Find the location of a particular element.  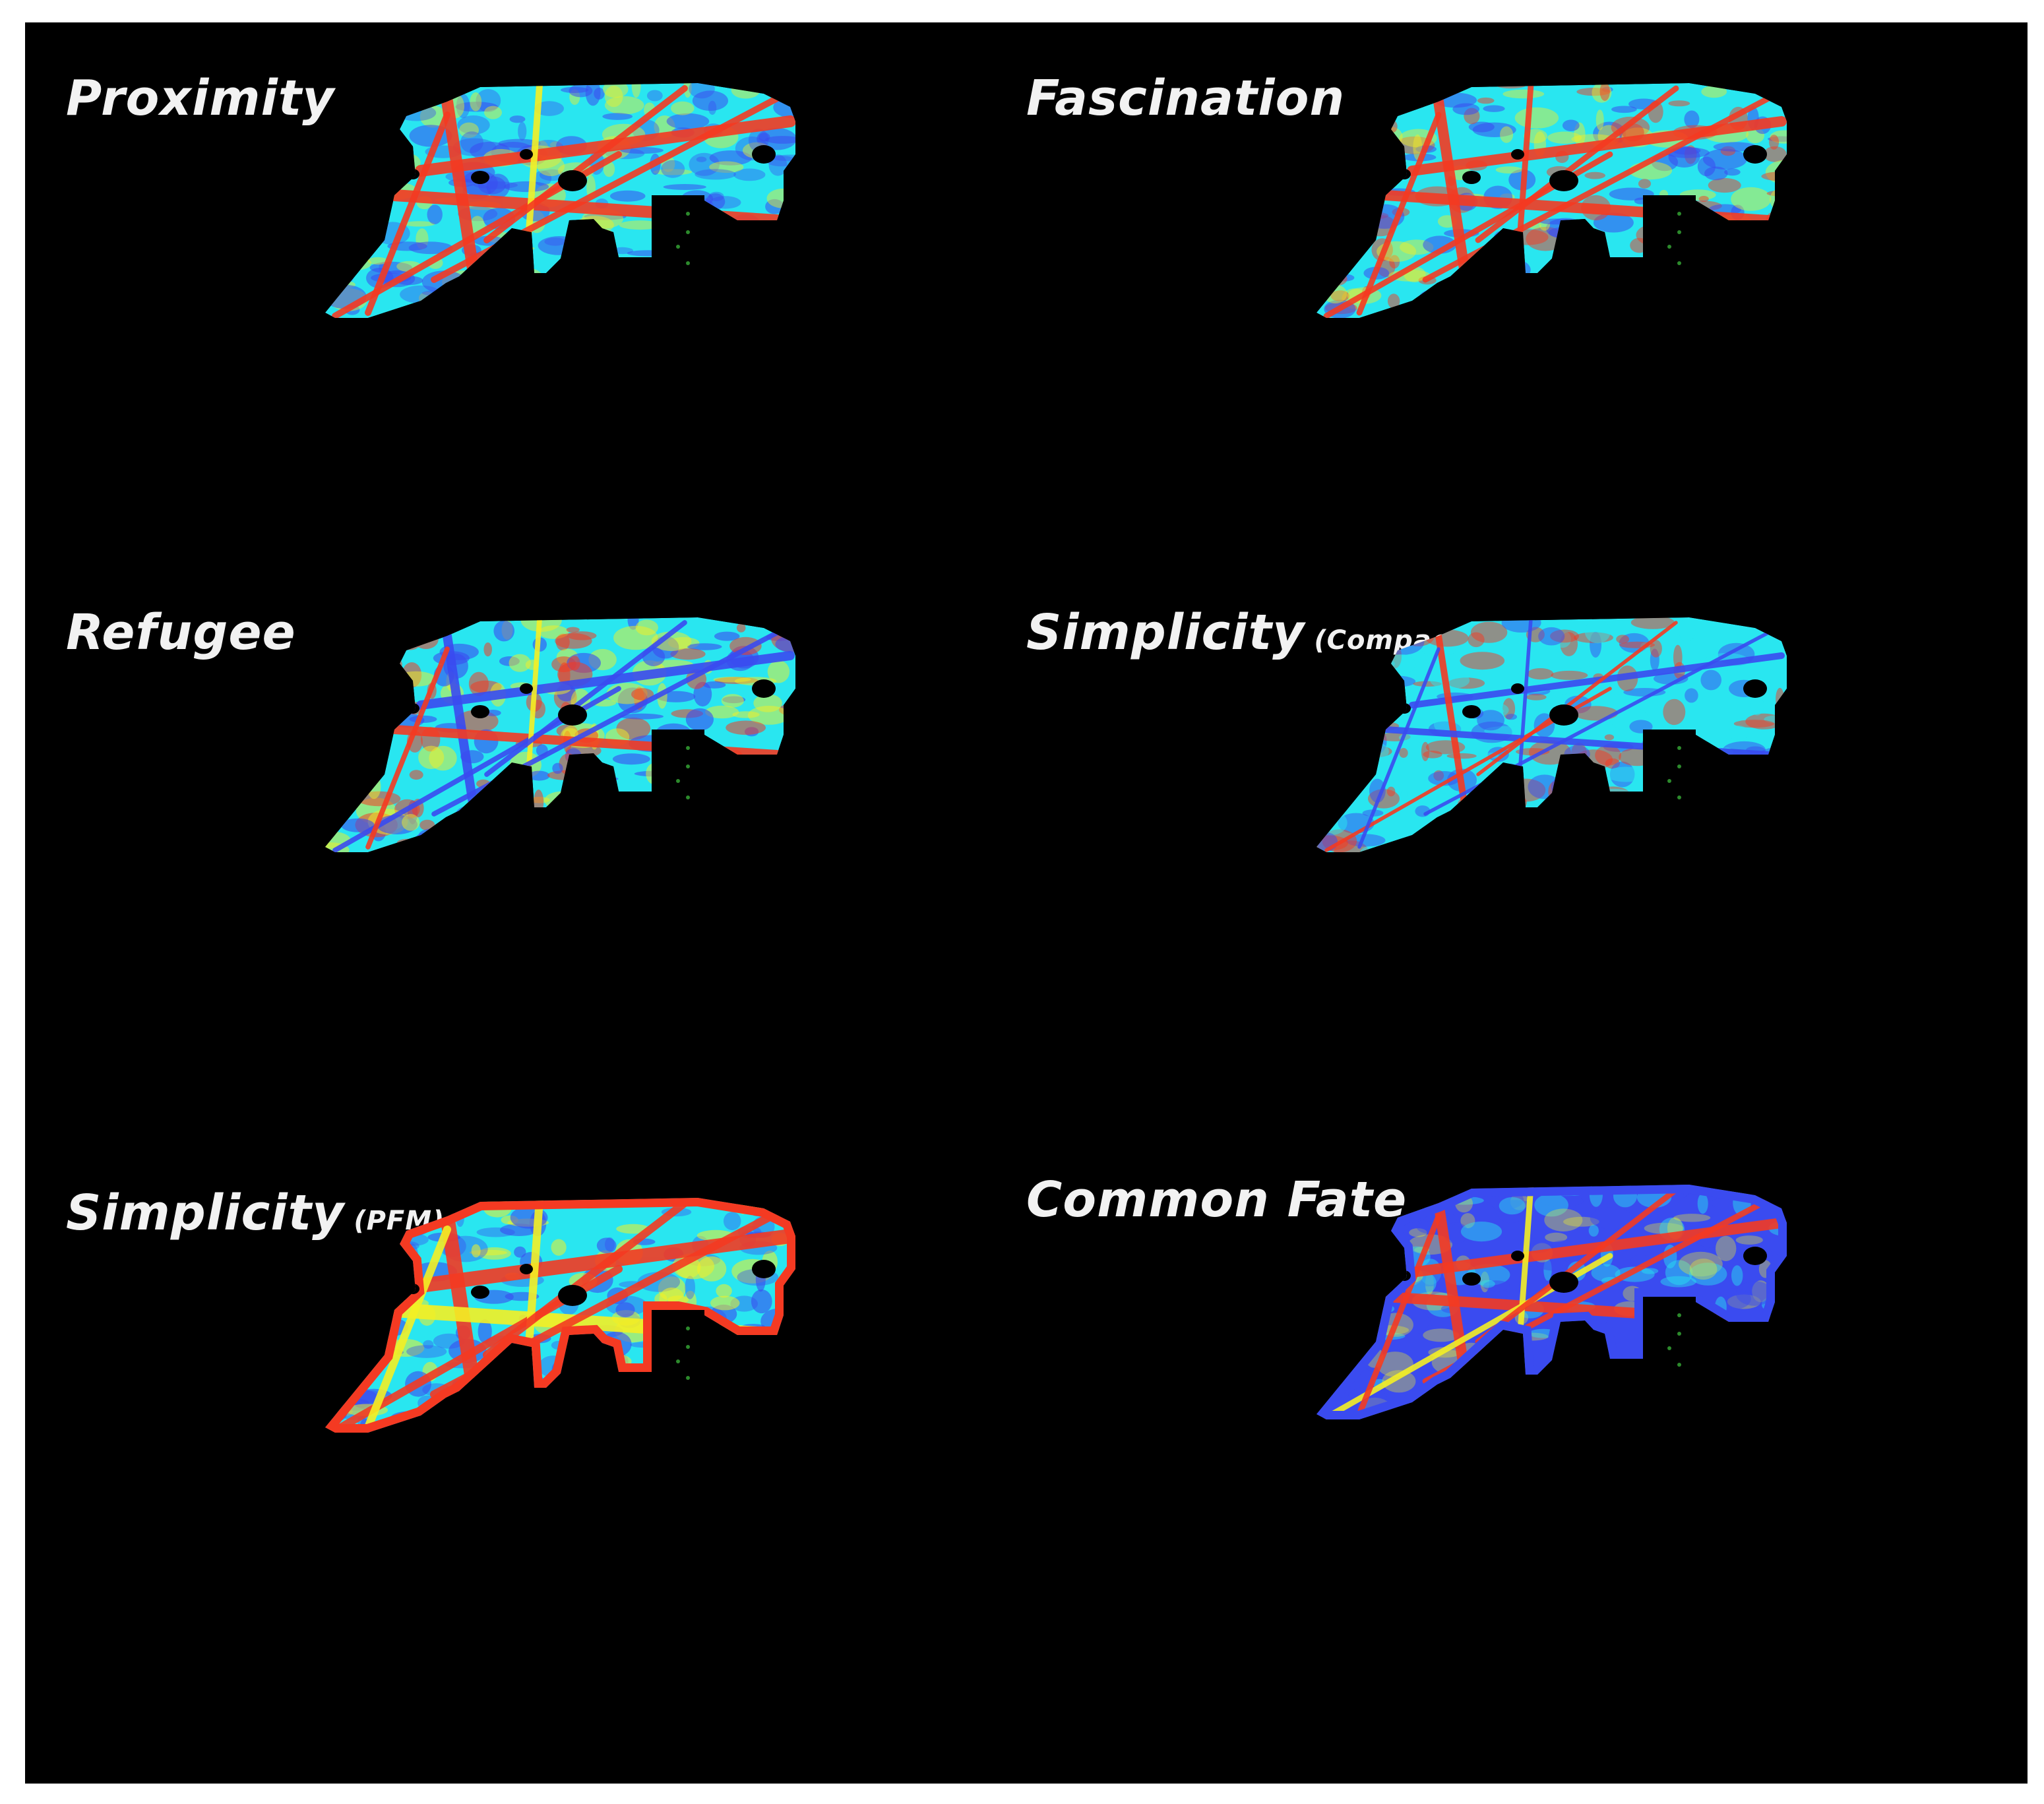

heatmap-cells is located at coordinates (560, 1315).